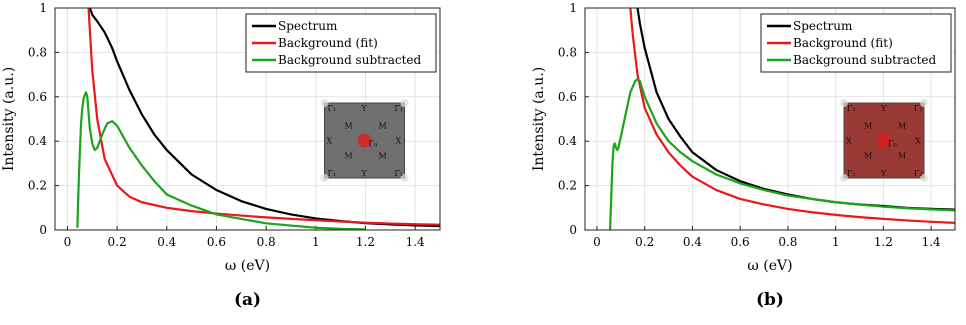  Describe the element at coordinates (221, 160) in the screenshot. I see `series-line-background-subtracted` at that location.